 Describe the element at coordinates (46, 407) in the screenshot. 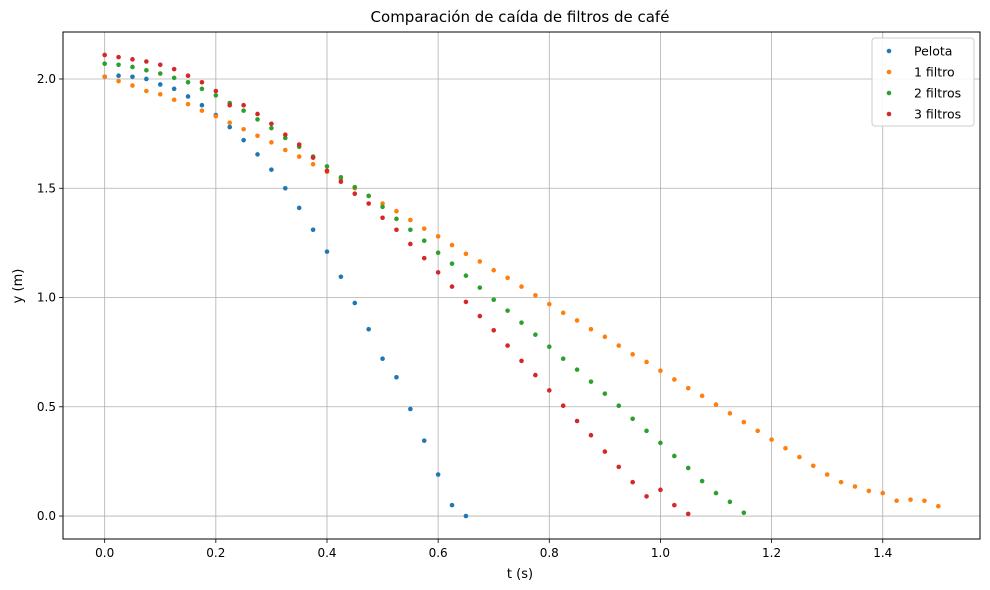

I see `y-tick-label: 0.5` at that location.